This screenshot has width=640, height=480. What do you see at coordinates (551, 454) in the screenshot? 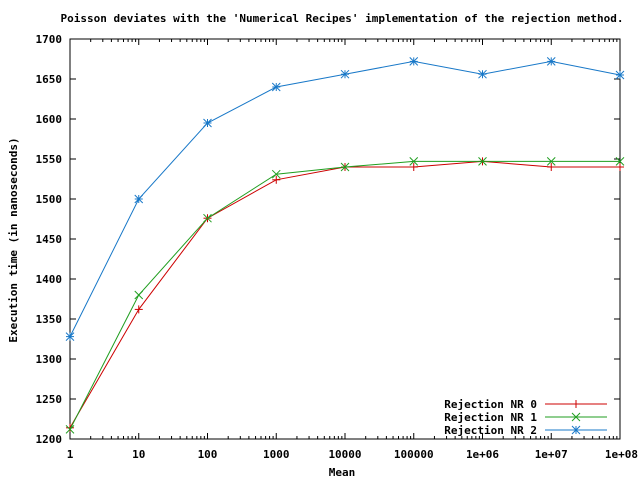
I see `x-tick-label: 1e+07` at bounding box center [551, 454].